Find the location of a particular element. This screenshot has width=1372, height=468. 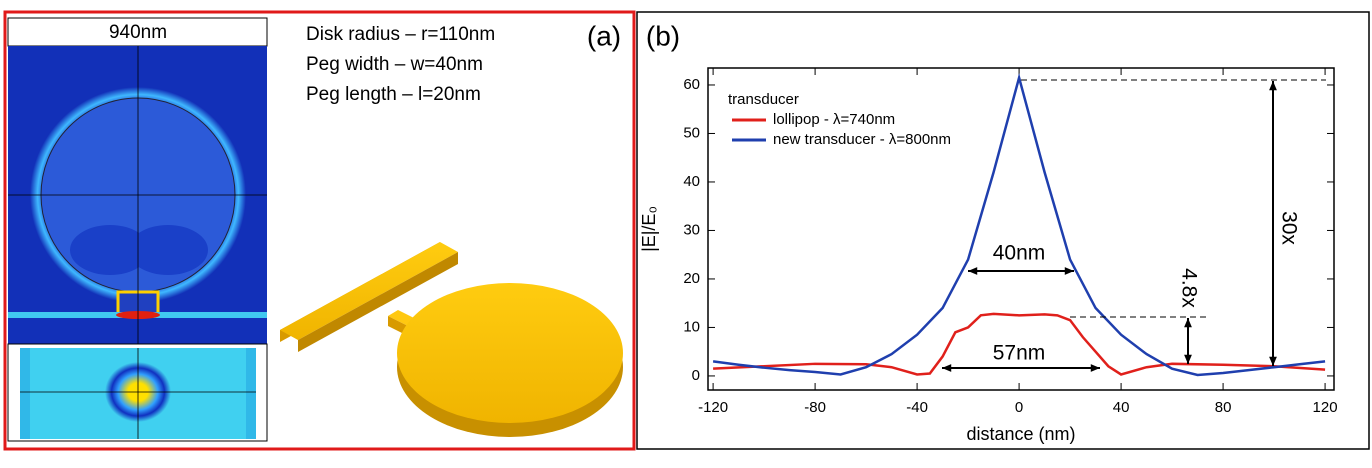

disk-top is located at coordinates (510, 353).